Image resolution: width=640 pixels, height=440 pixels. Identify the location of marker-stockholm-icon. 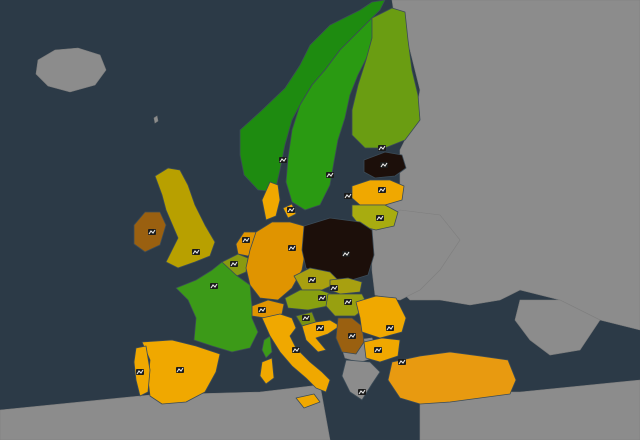
(330, 175).